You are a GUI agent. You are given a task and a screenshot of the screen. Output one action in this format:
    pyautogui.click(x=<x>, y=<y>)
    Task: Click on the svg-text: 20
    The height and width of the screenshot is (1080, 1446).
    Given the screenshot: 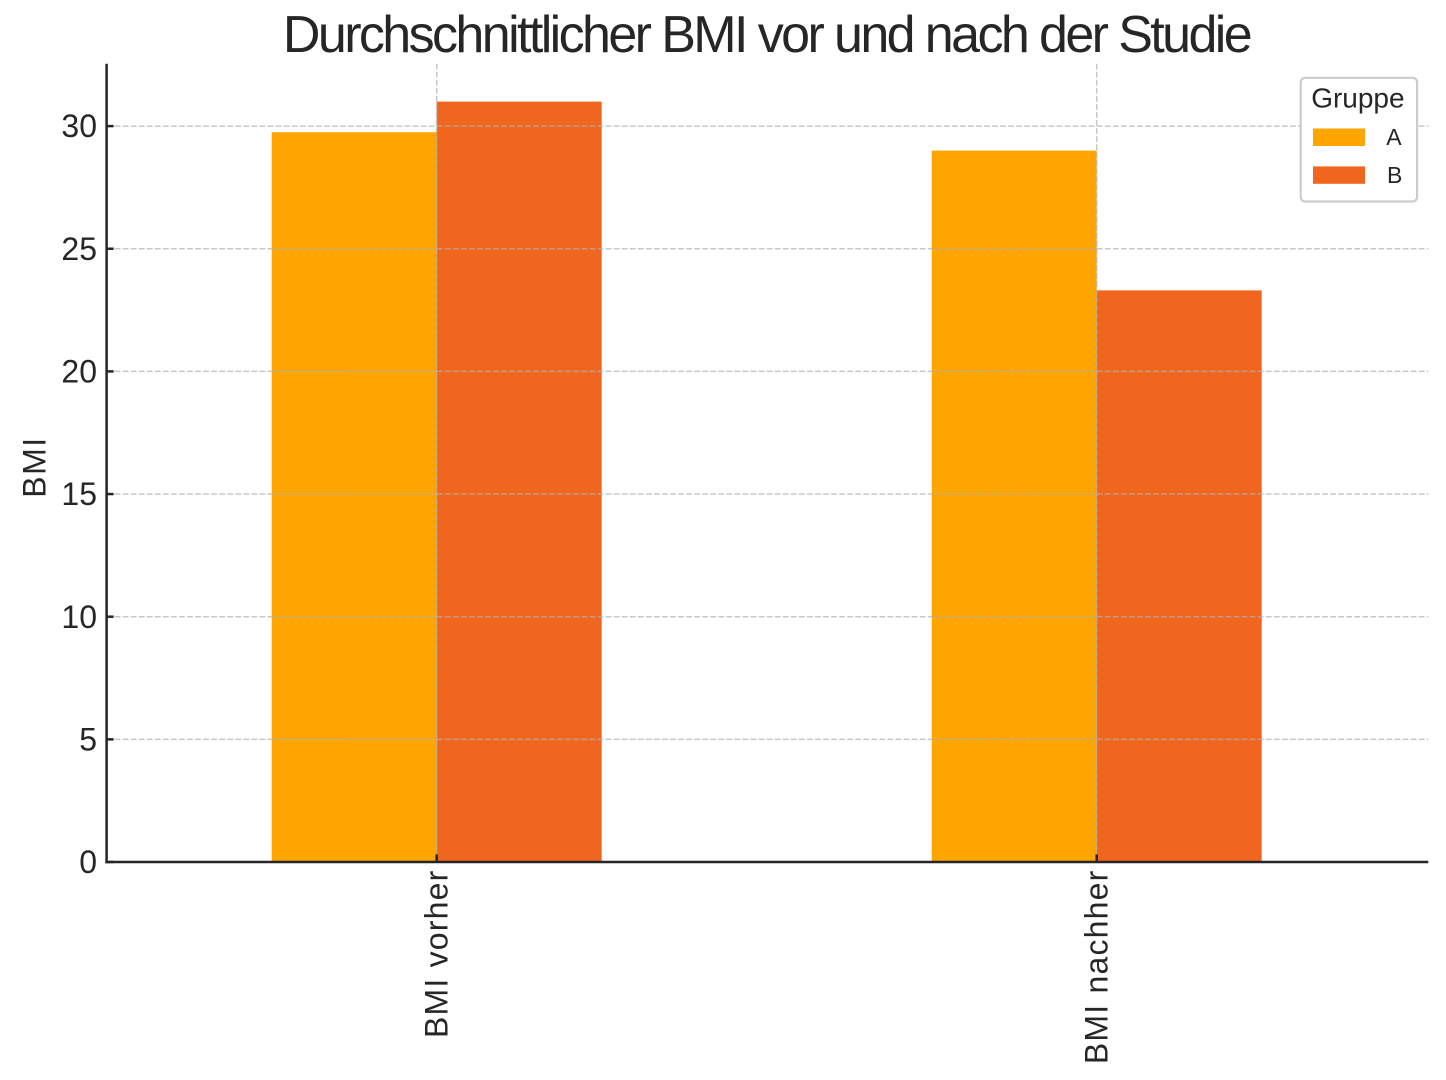 What is the action you would take?
    pyautogui.click(x=79, y=372)
    